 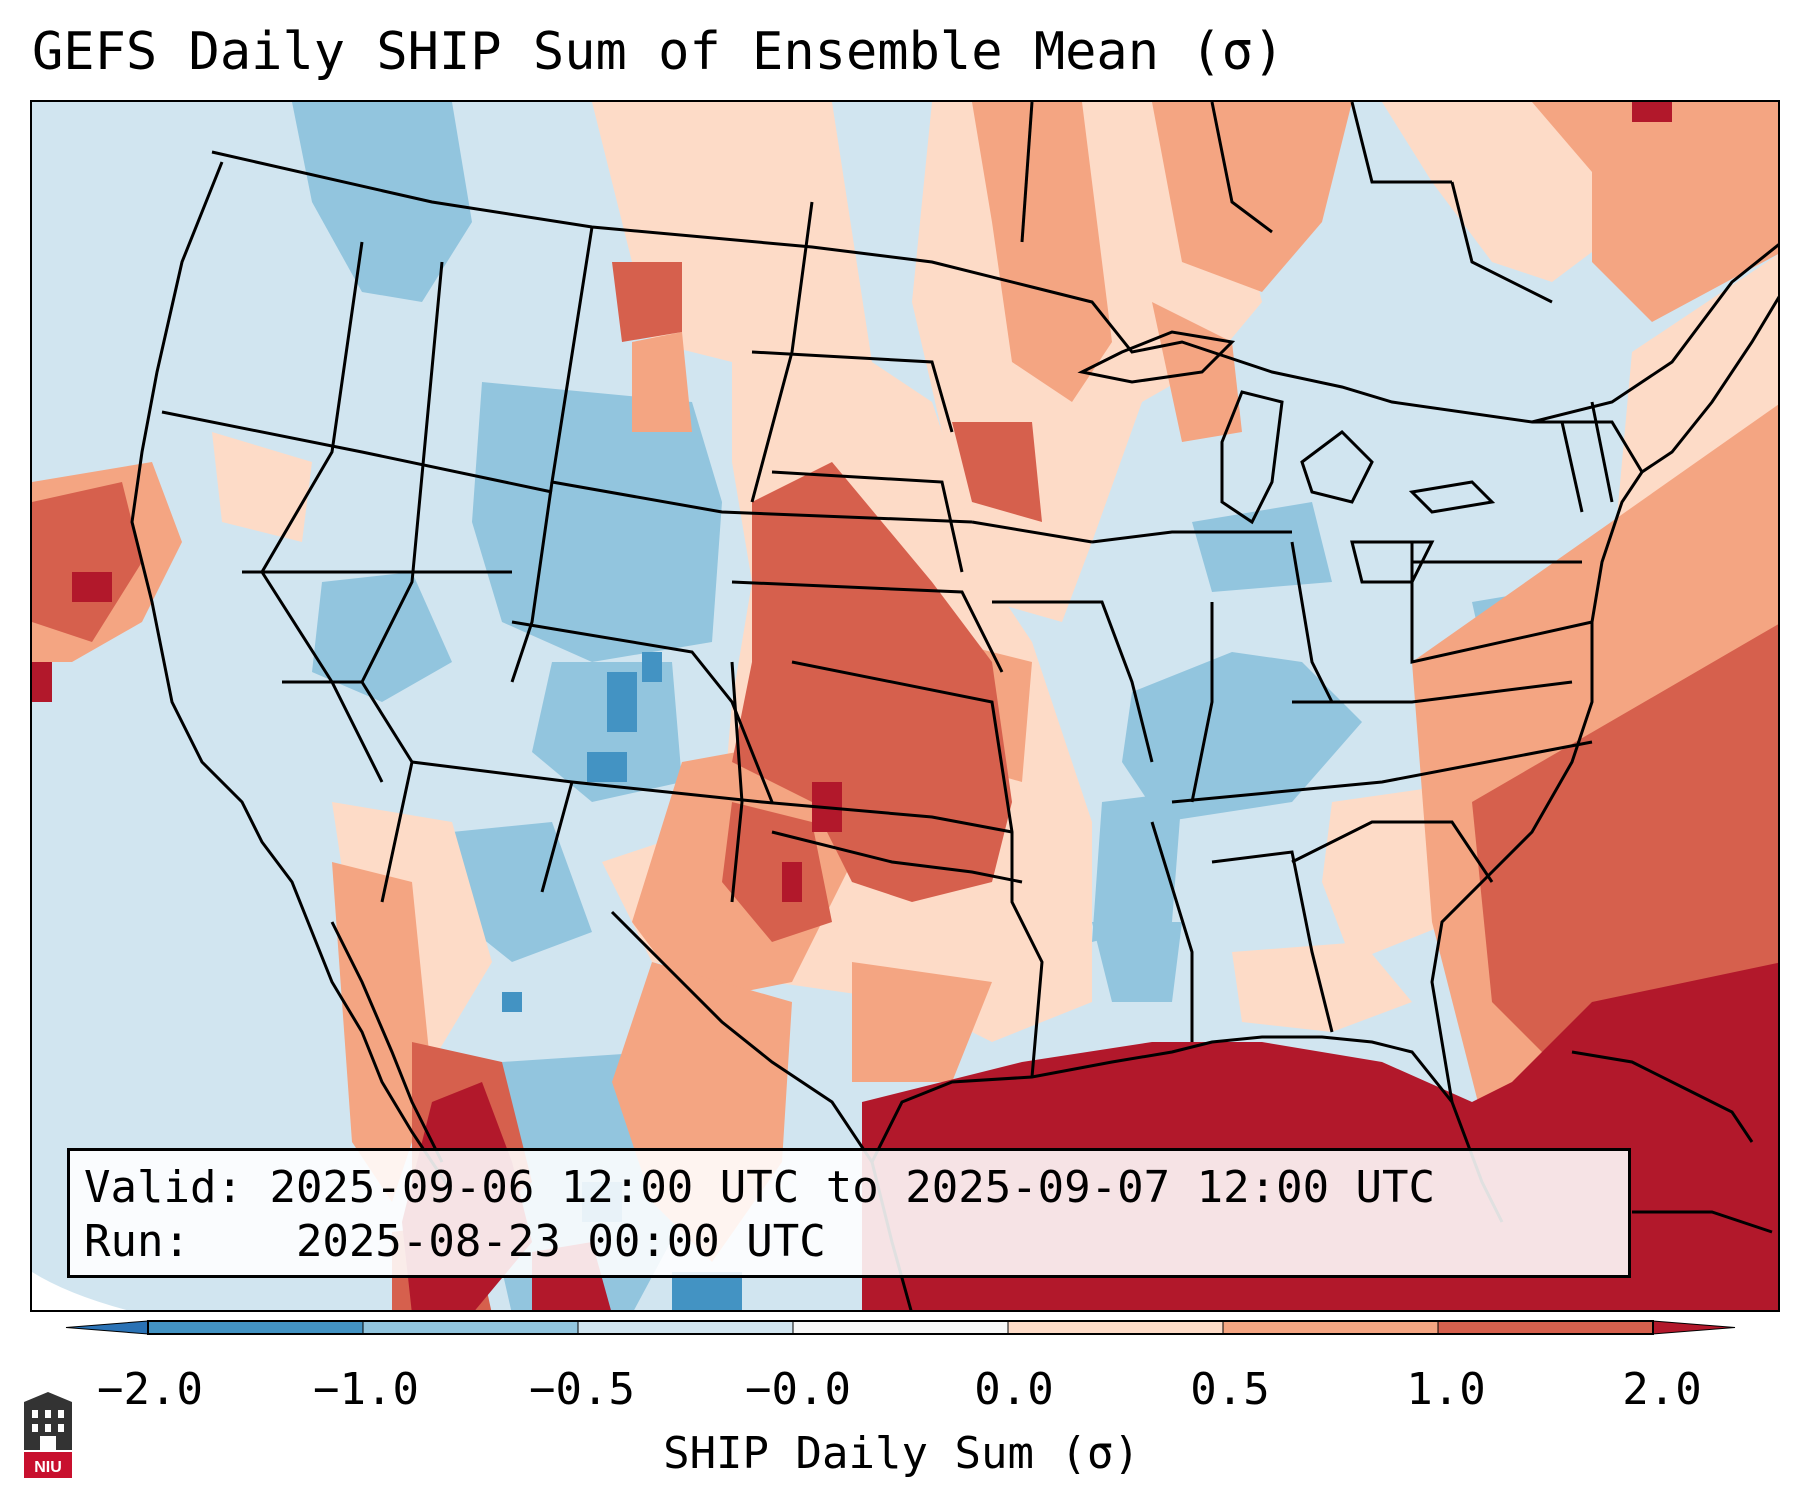 I want to click on colorbar, so click(x=900, y=1327).